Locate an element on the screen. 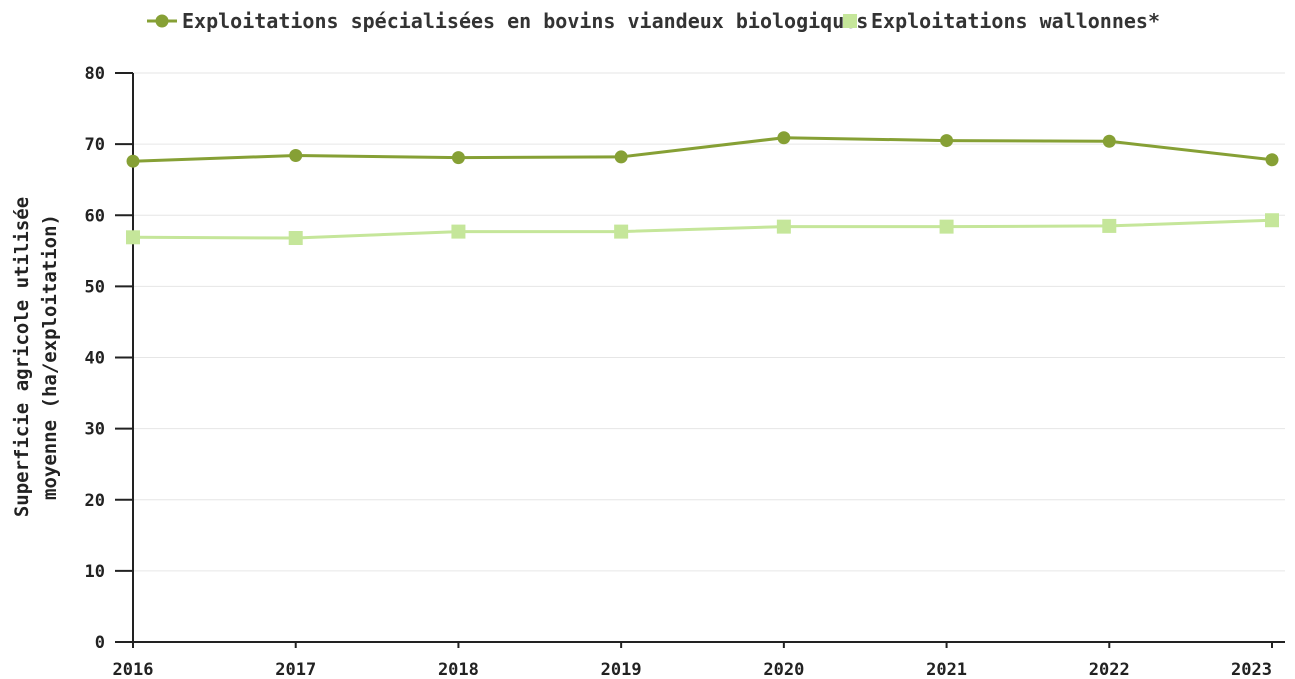 This screenshot has height=679, width=1295. x-tick-label: 2019 is located at coordinates (621, 669).